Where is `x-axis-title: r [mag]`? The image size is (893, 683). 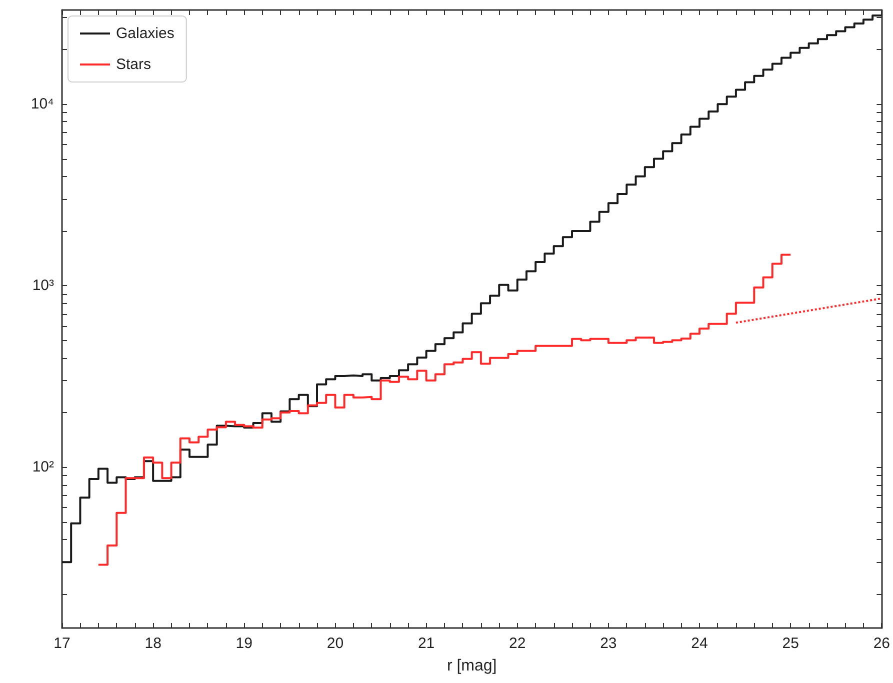 x-axis-title: r [mag] is located at coordinates (471, 666).